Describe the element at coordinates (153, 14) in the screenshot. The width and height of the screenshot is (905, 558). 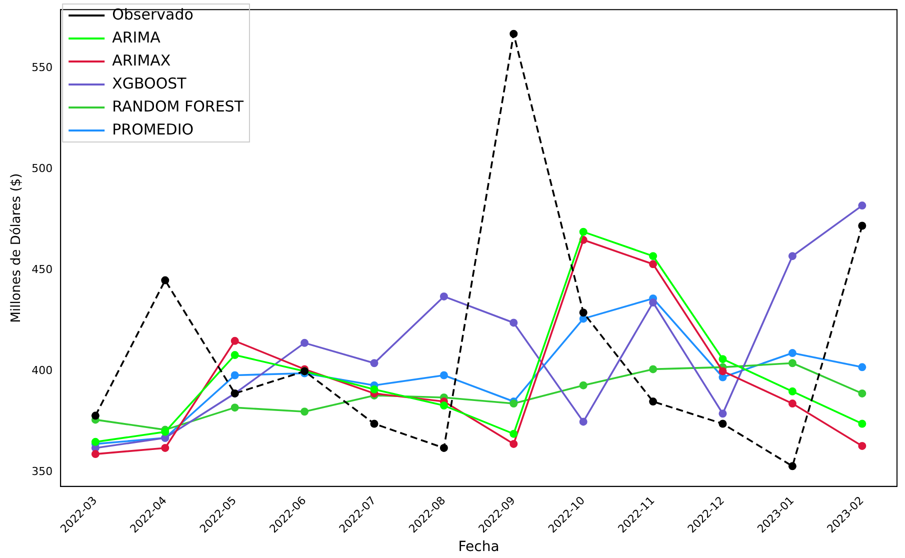
I see `legend-label: Observado` at that location.